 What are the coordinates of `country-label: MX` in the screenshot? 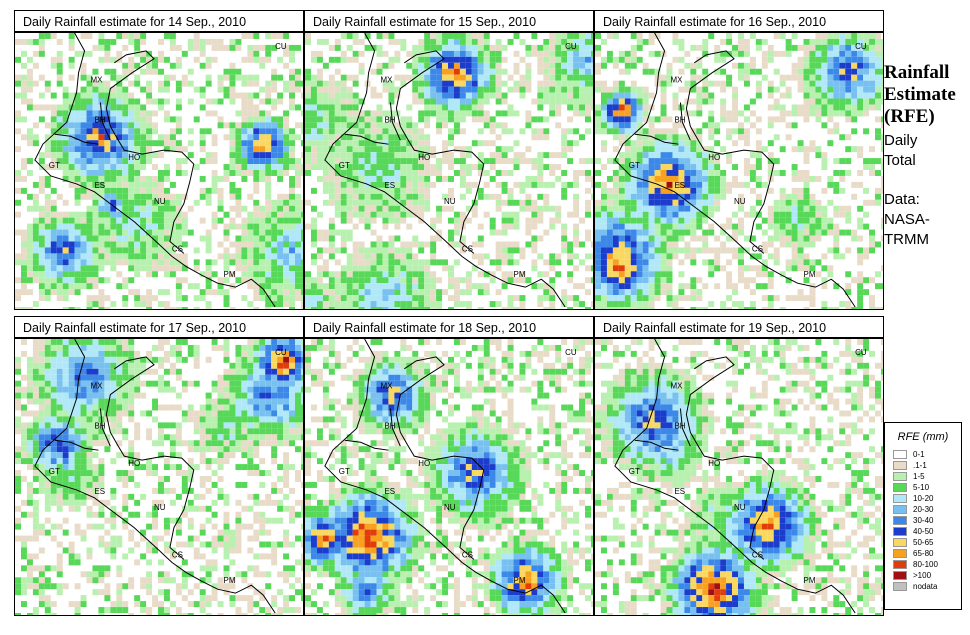 It's located at (676, 80).